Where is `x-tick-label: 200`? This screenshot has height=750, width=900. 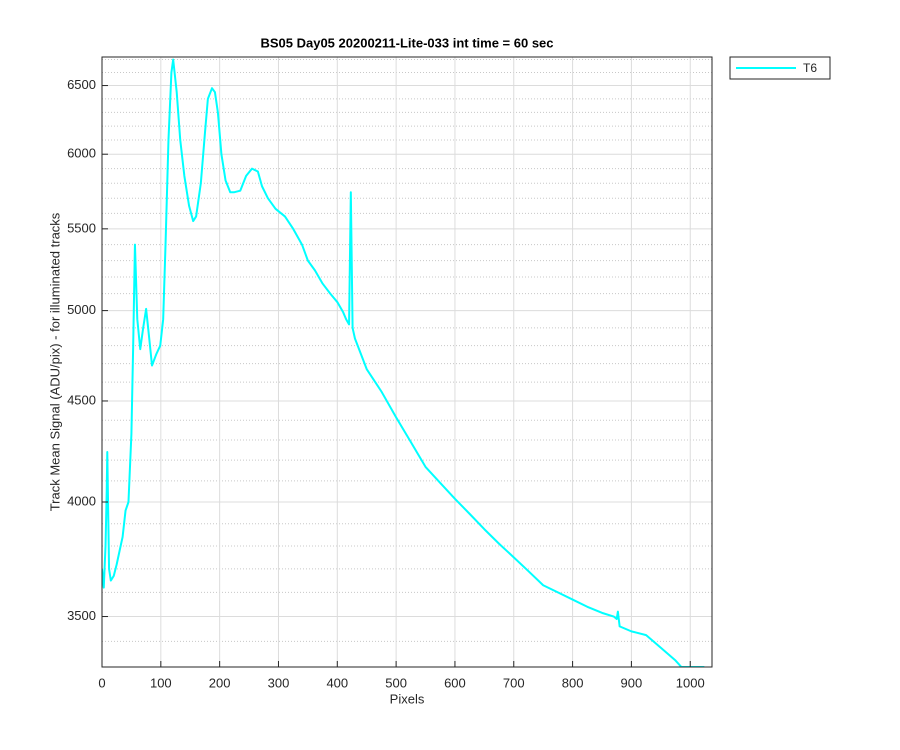 x-tick-label: 200 is located at coordinates (220, 682).